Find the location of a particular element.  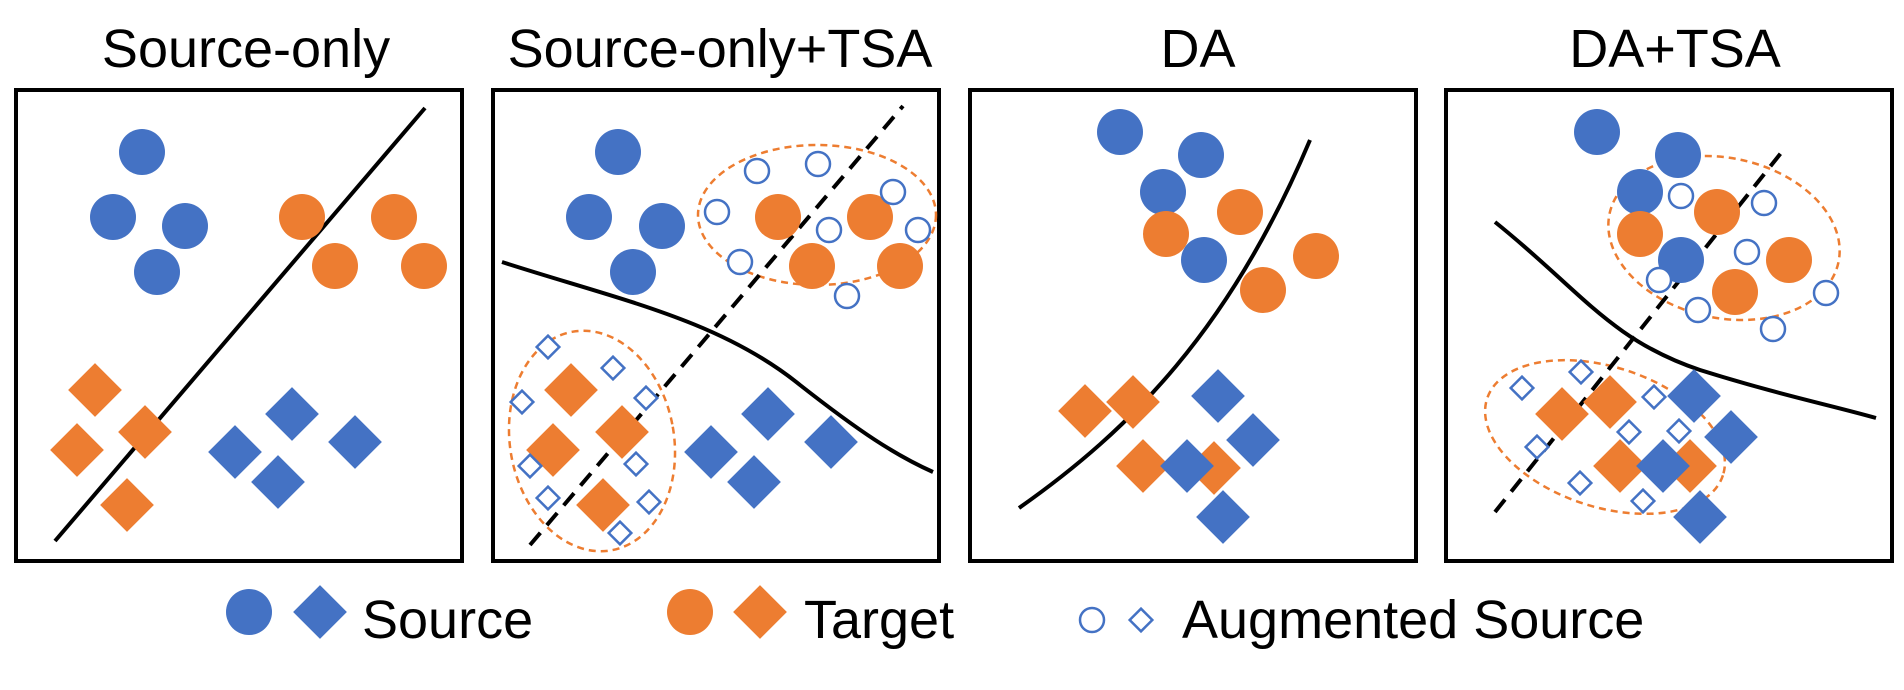

source-diamonds is located at coordinates (295, 448).